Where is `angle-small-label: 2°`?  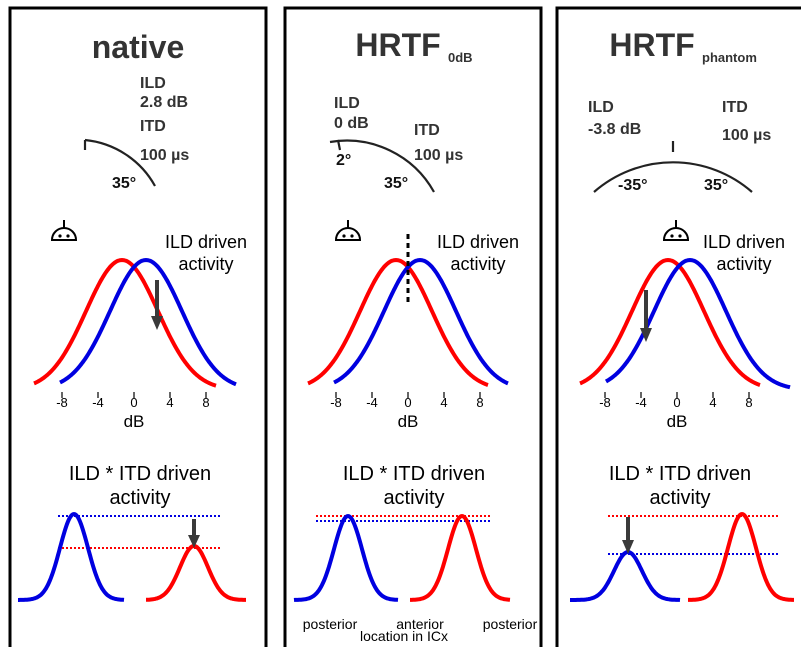 angle-small-label: 2° is located at coordinates (343, 160).